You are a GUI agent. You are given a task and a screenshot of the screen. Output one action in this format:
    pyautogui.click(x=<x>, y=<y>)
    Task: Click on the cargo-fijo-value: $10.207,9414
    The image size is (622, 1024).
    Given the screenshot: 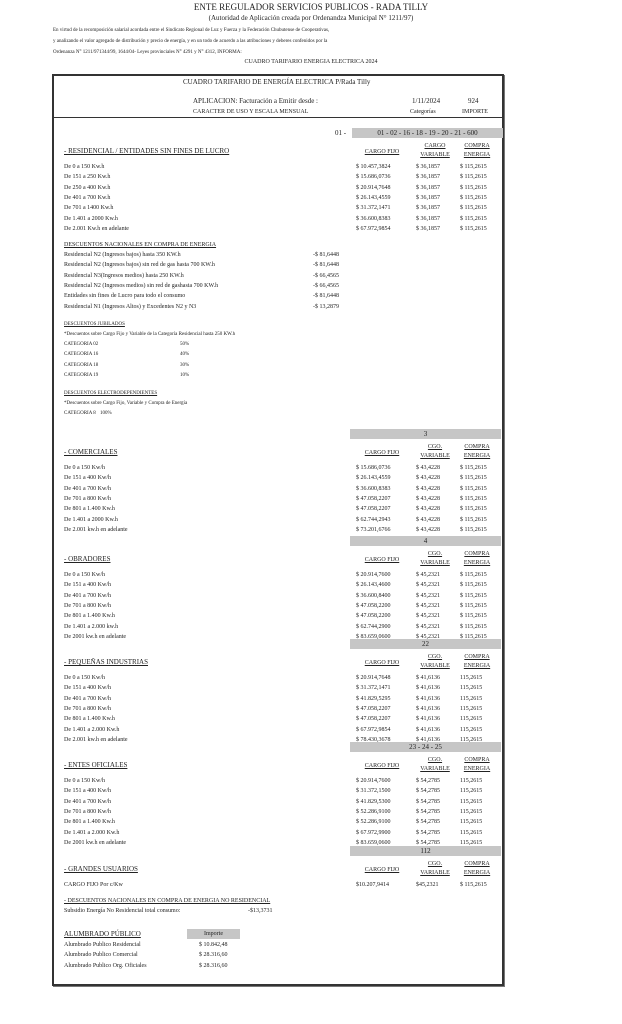 What is the action you would take?
    pyautogui.click(x=372, y=885)
    